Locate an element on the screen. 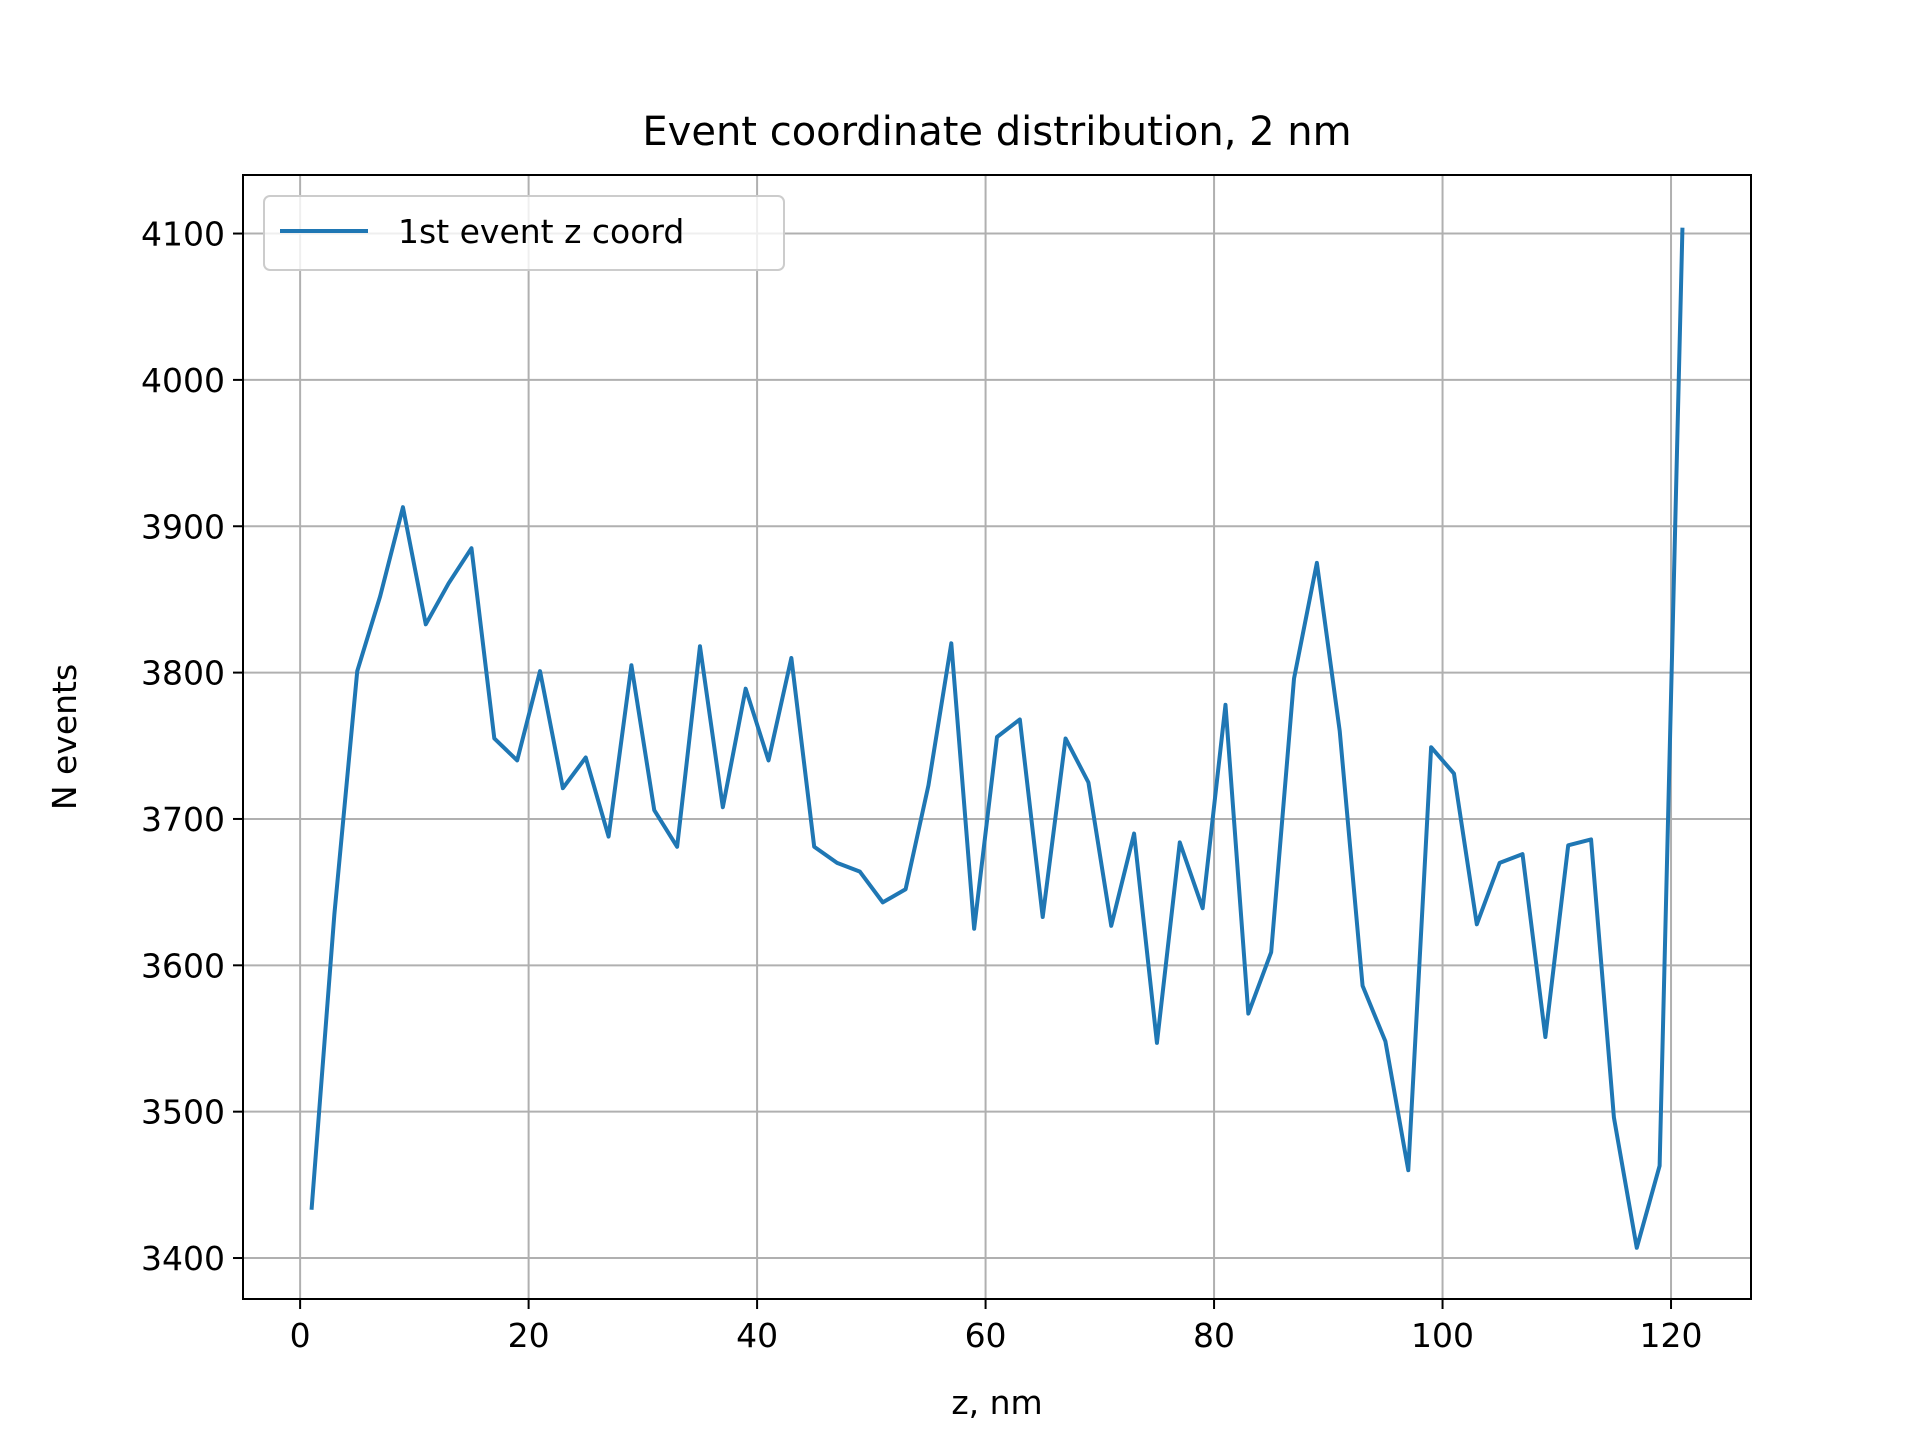 The width and height of the screenshot is (1920, 1440). x-axis-label: z, nm is located at coordinates (996, 1402).